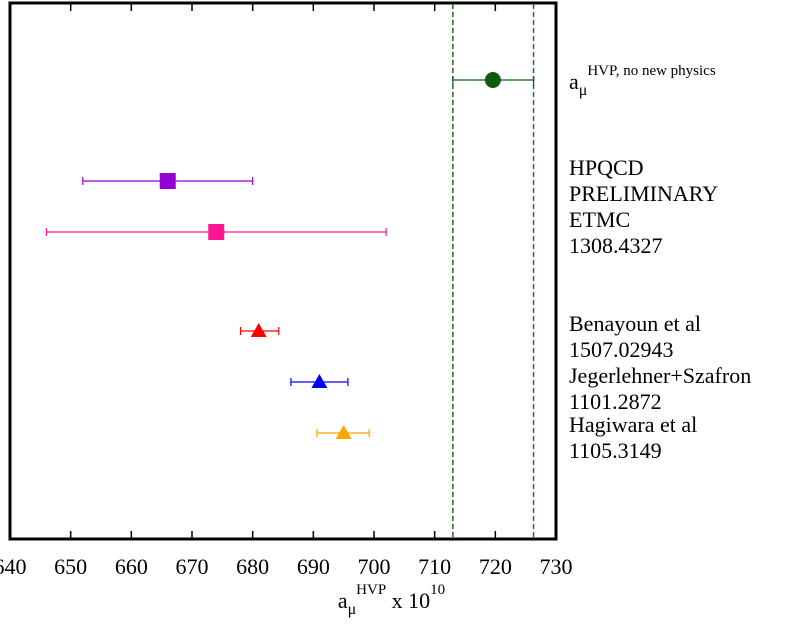 Image resolution: width=795 pixels, height=627 pixels. Describe the element at coordinates (131, 566) in the screenshot. I see `x-tick-label-660: 660` at that location.